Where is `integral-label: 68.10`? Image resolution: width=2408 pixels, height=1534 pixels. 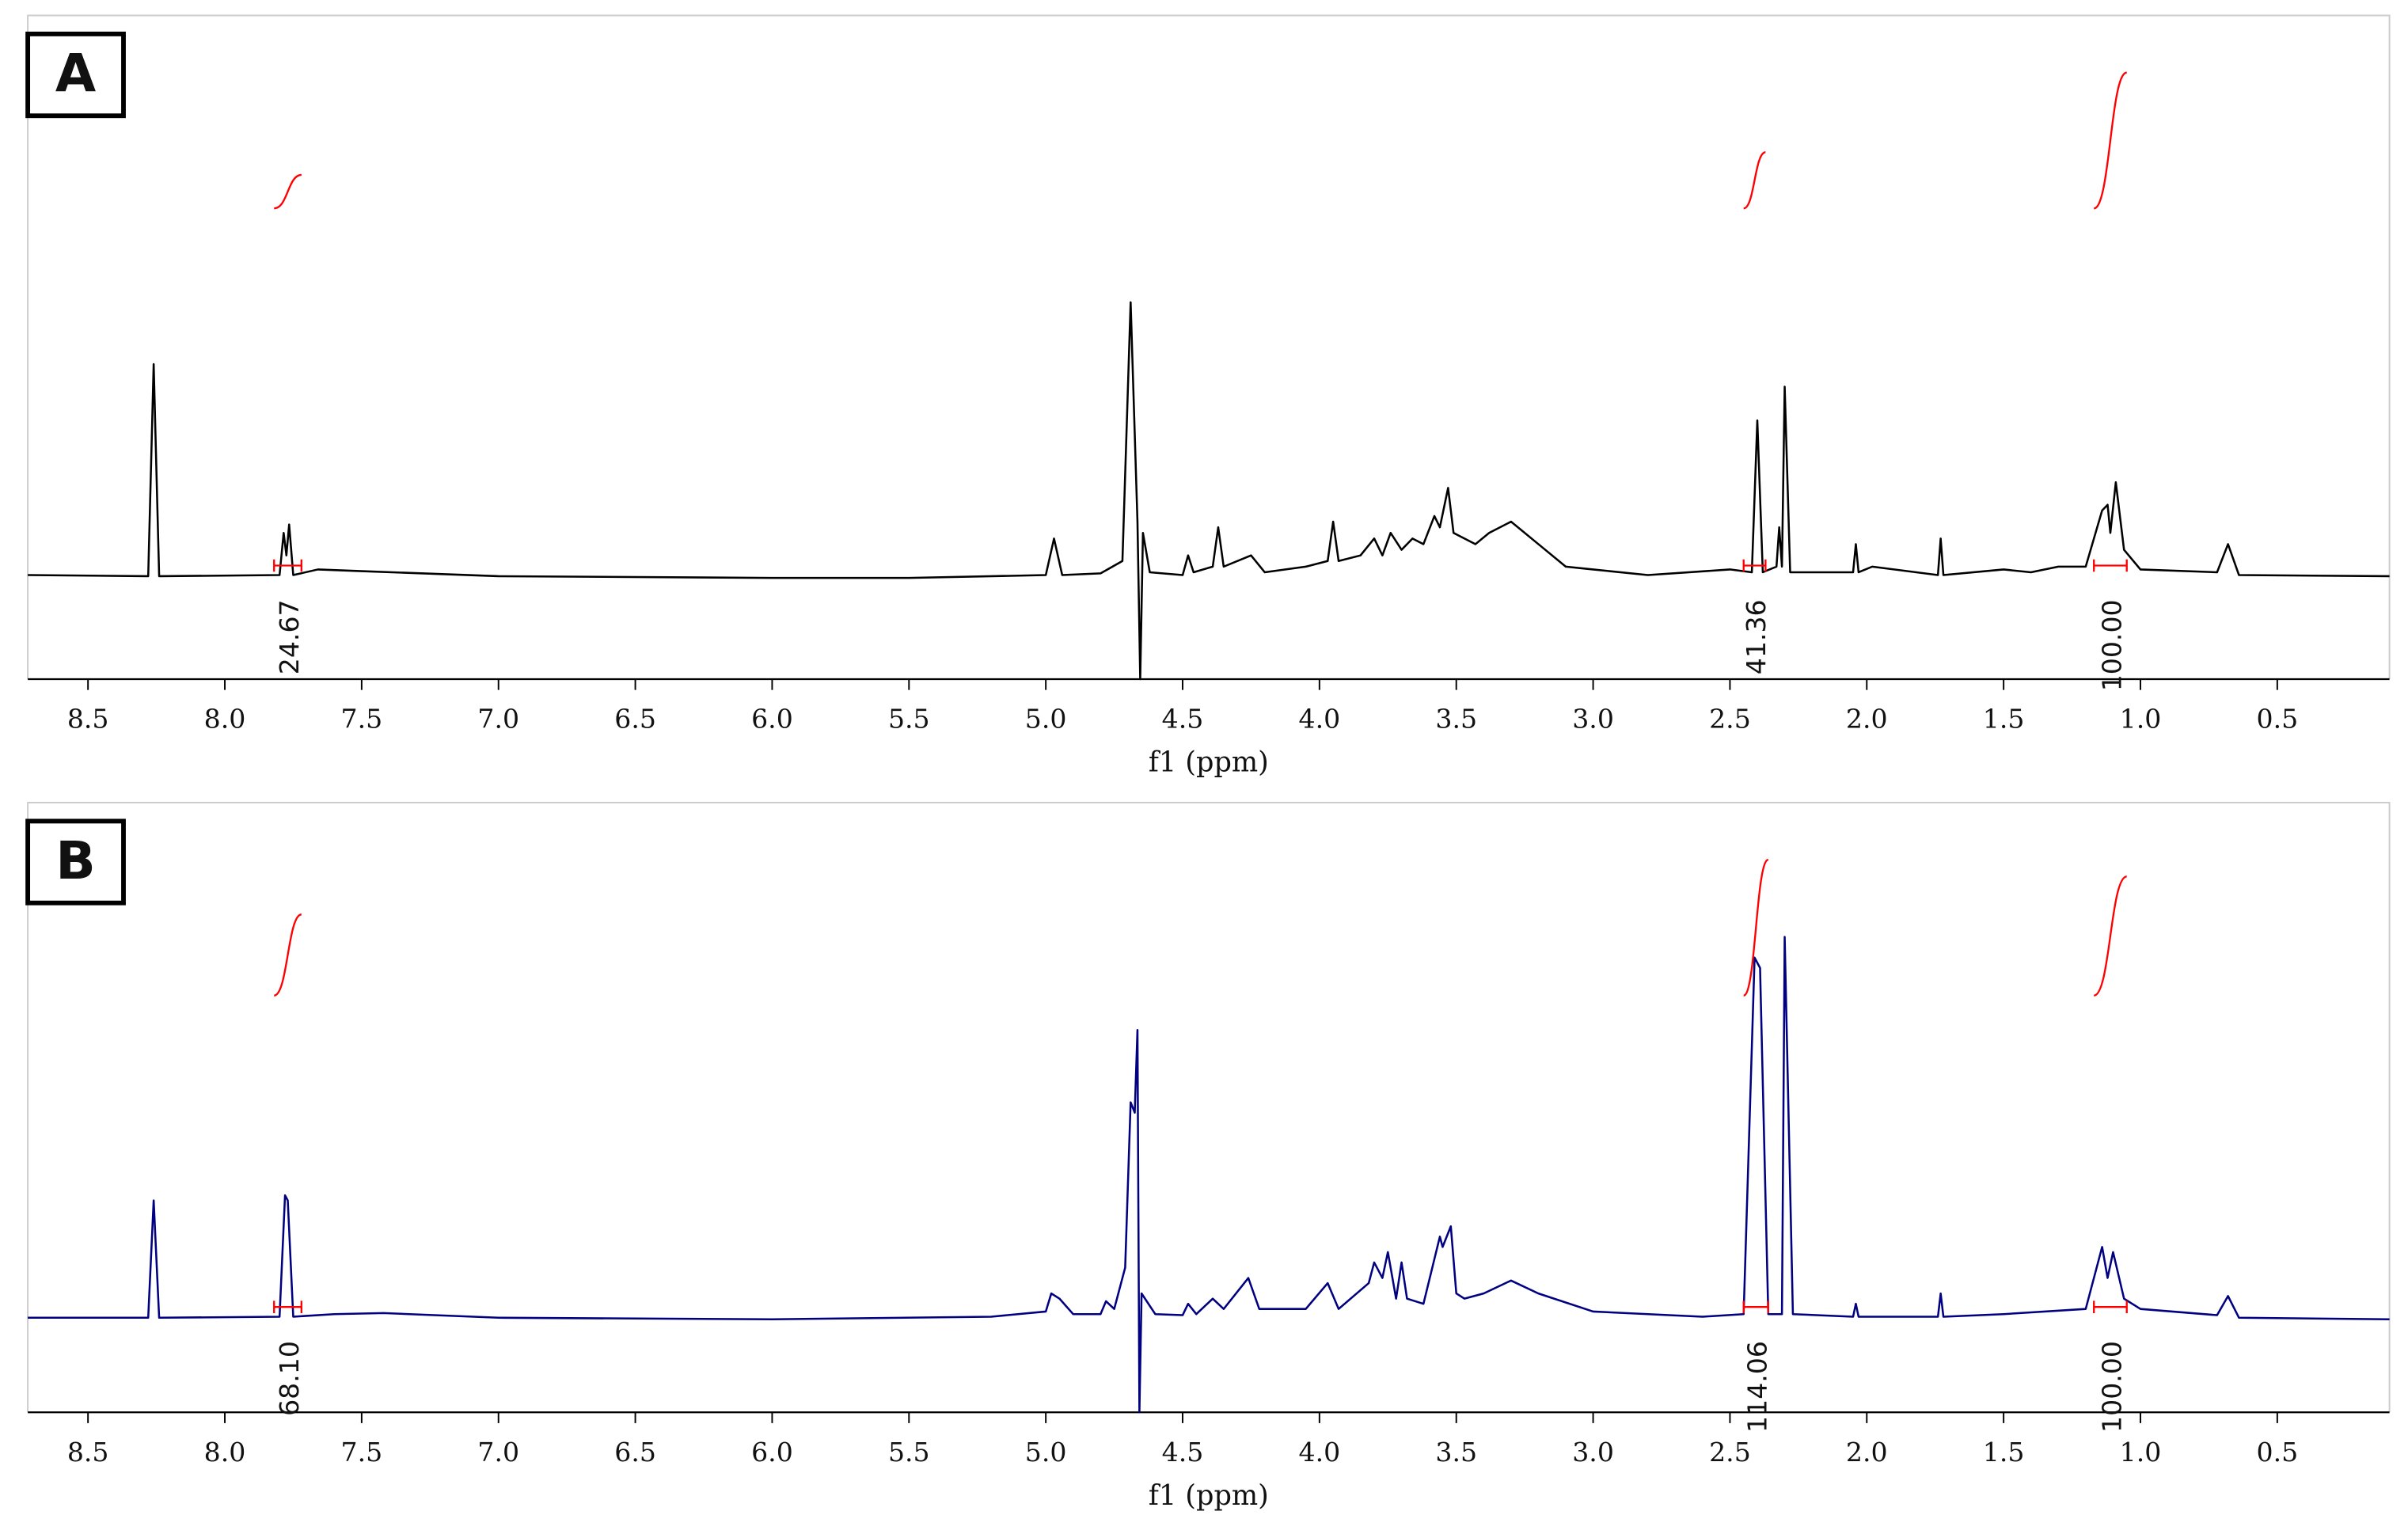 integral-label: 68.10 is located at coordinates (289, 1378).